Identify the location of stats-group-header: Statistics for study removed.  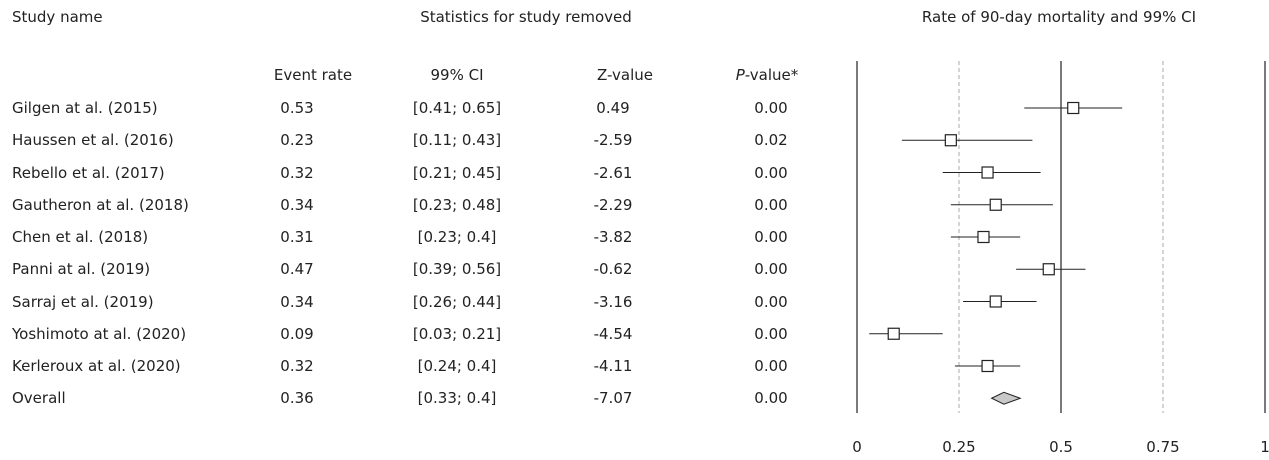
(526, 17).